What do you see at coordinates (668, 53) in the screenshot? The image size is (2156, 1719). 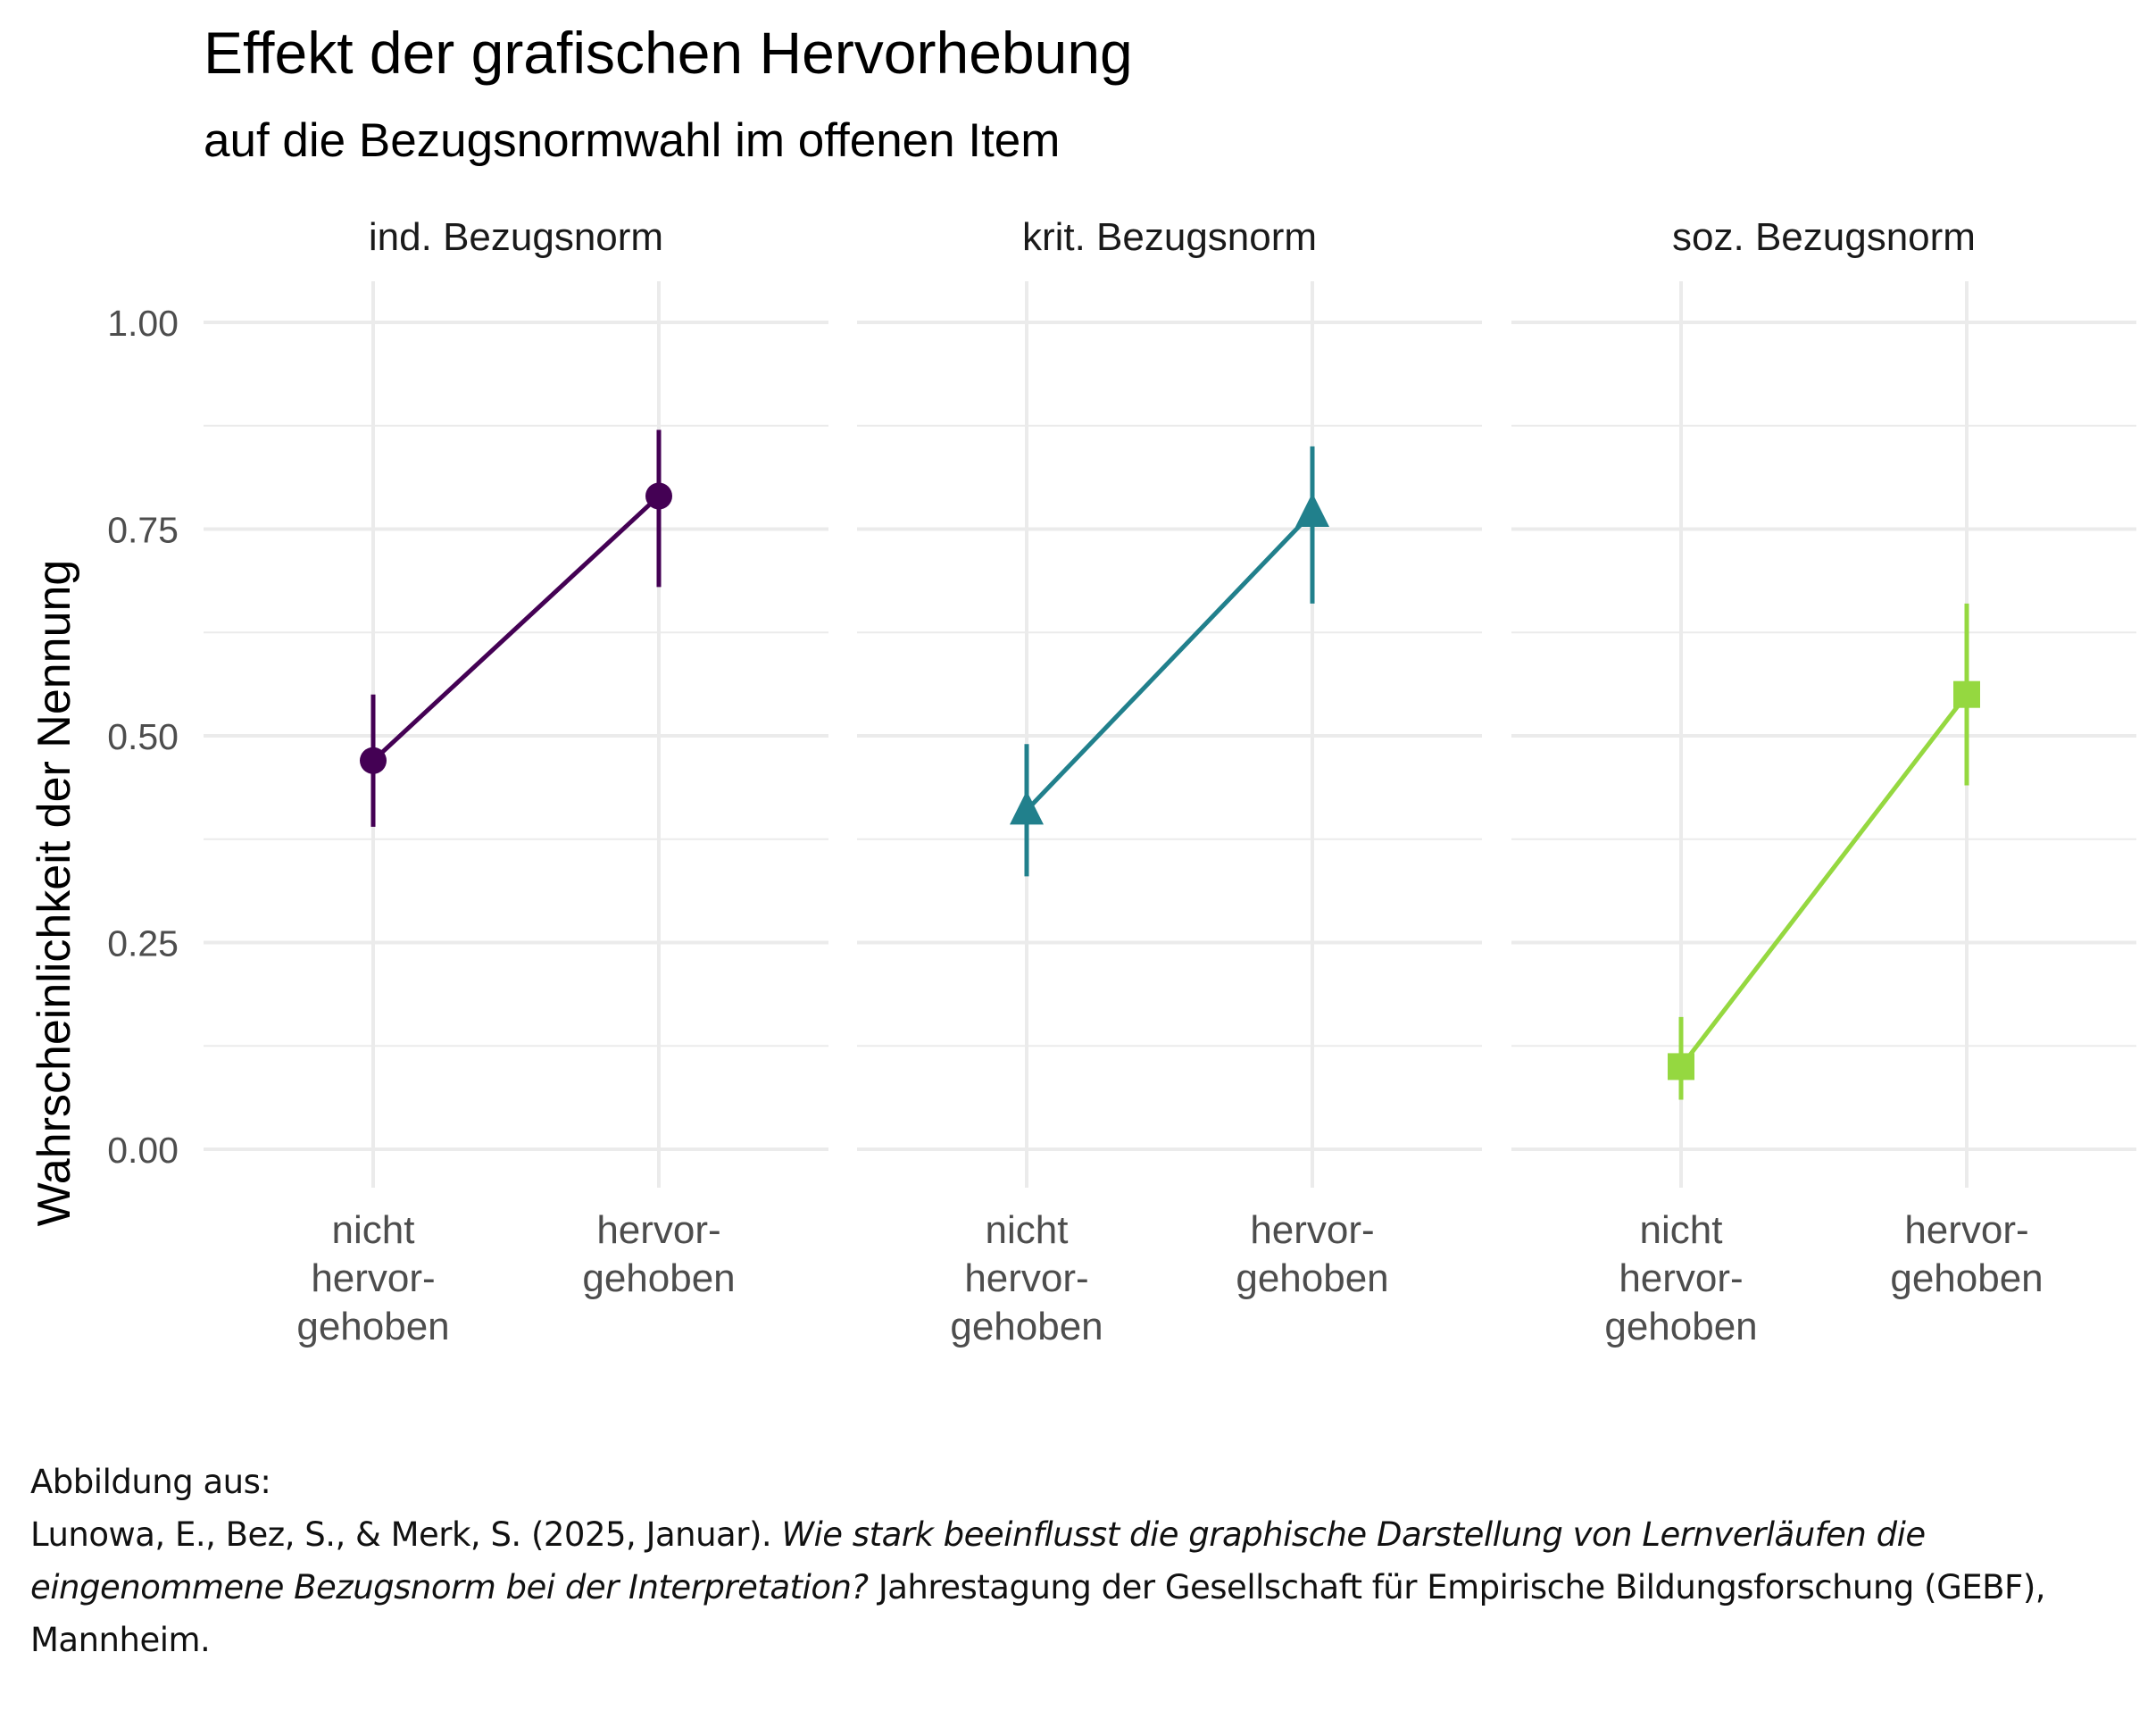 I see `chart-title: Effekt der grafischen Hervorhebung` at bounding box center [668, 53].